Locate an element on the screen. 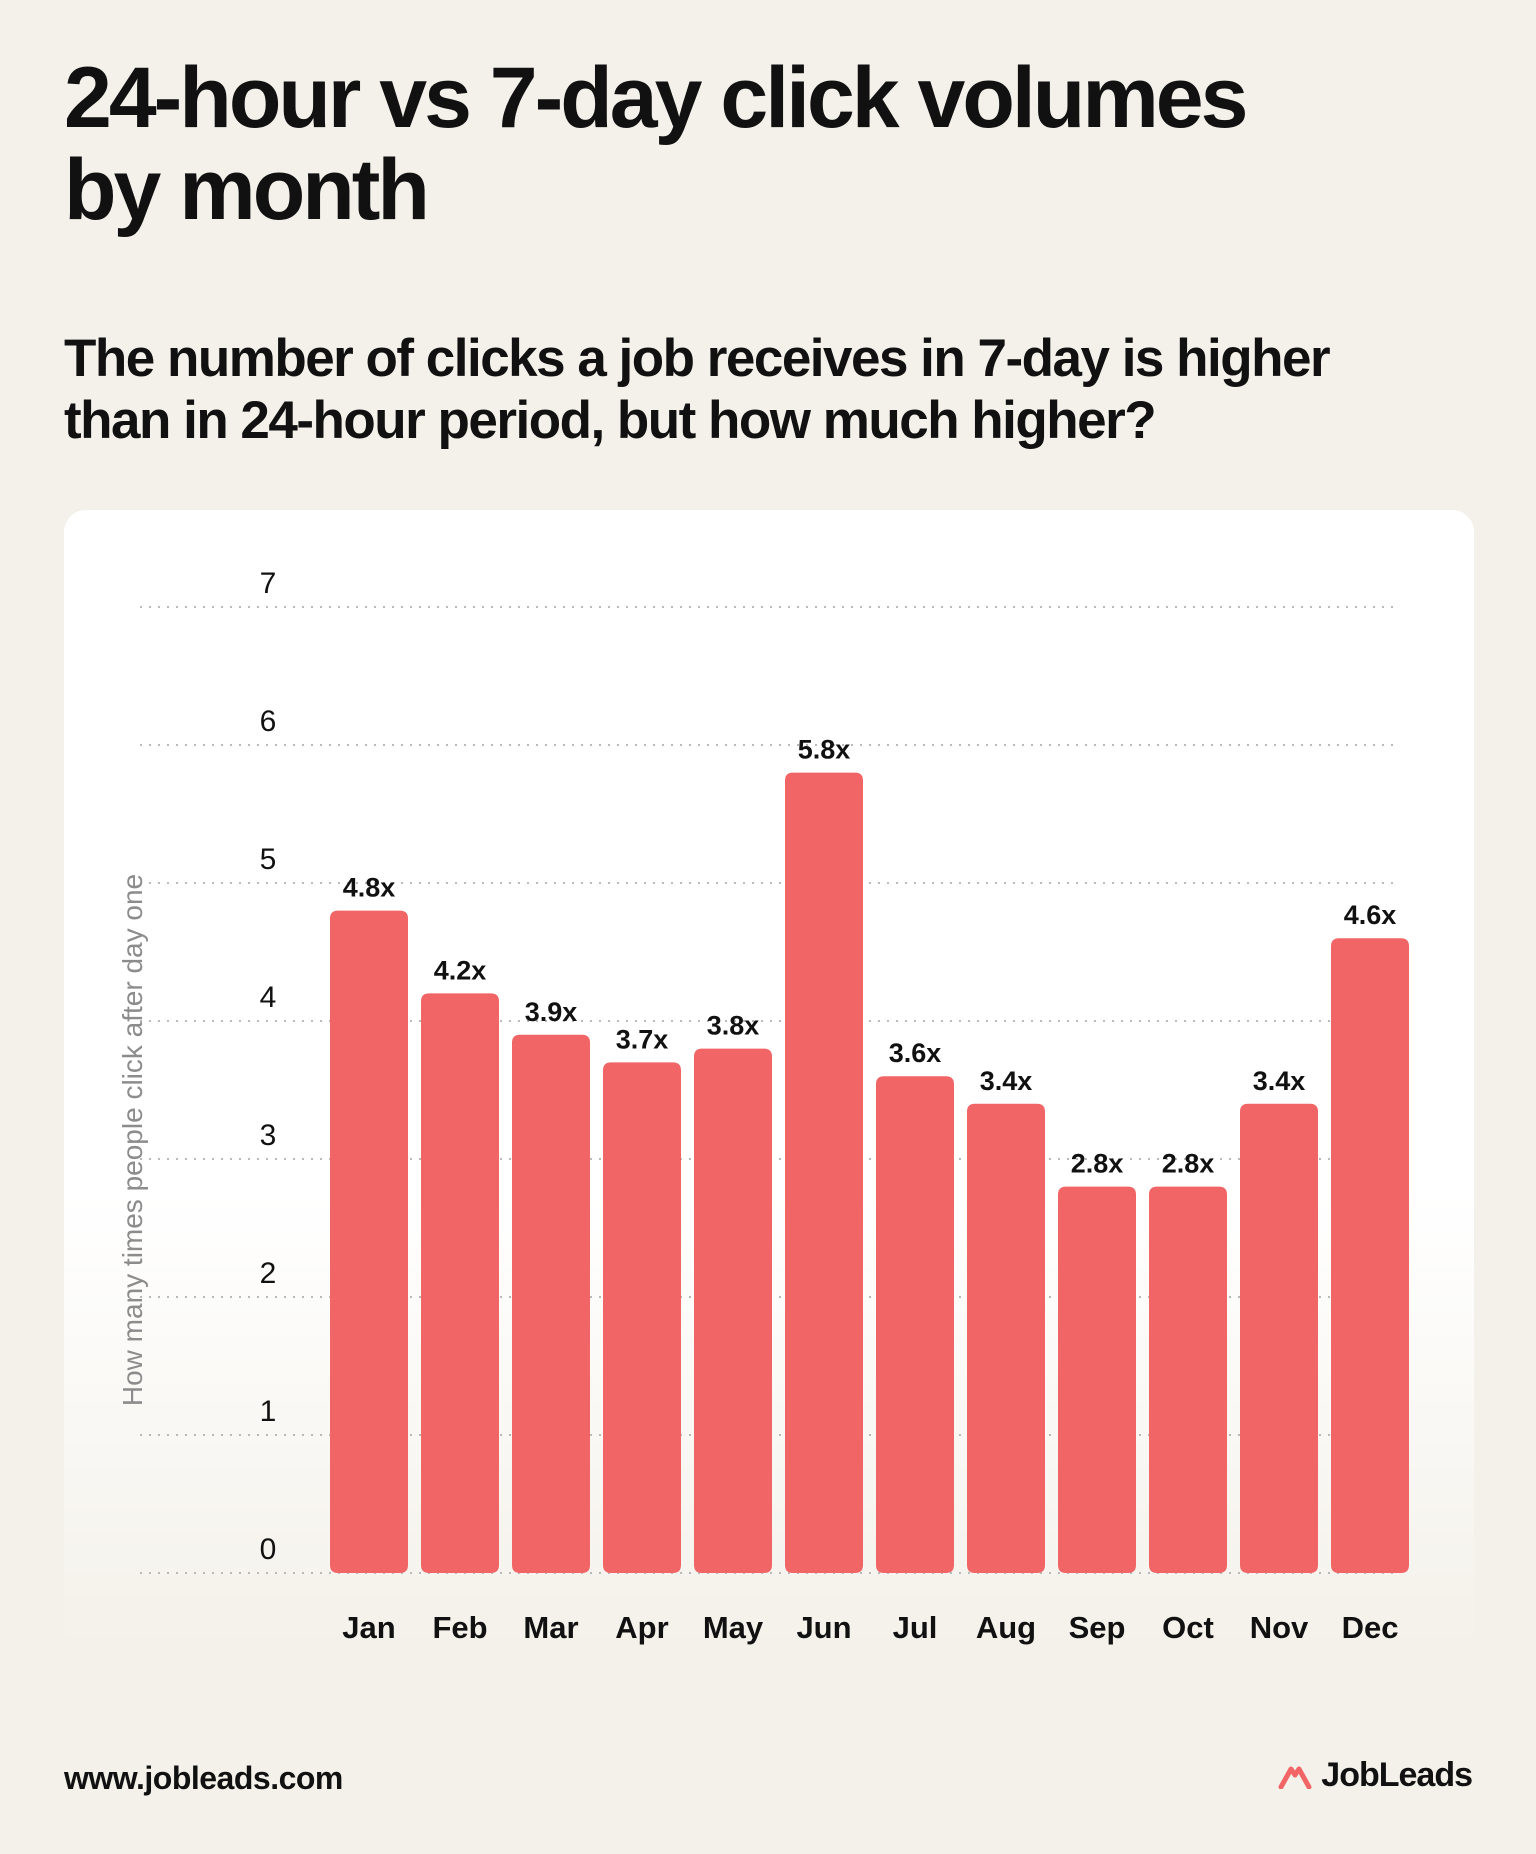 This screenshot has height=1854, width=1536. bar-mar is located at coordinates (551, 1303).